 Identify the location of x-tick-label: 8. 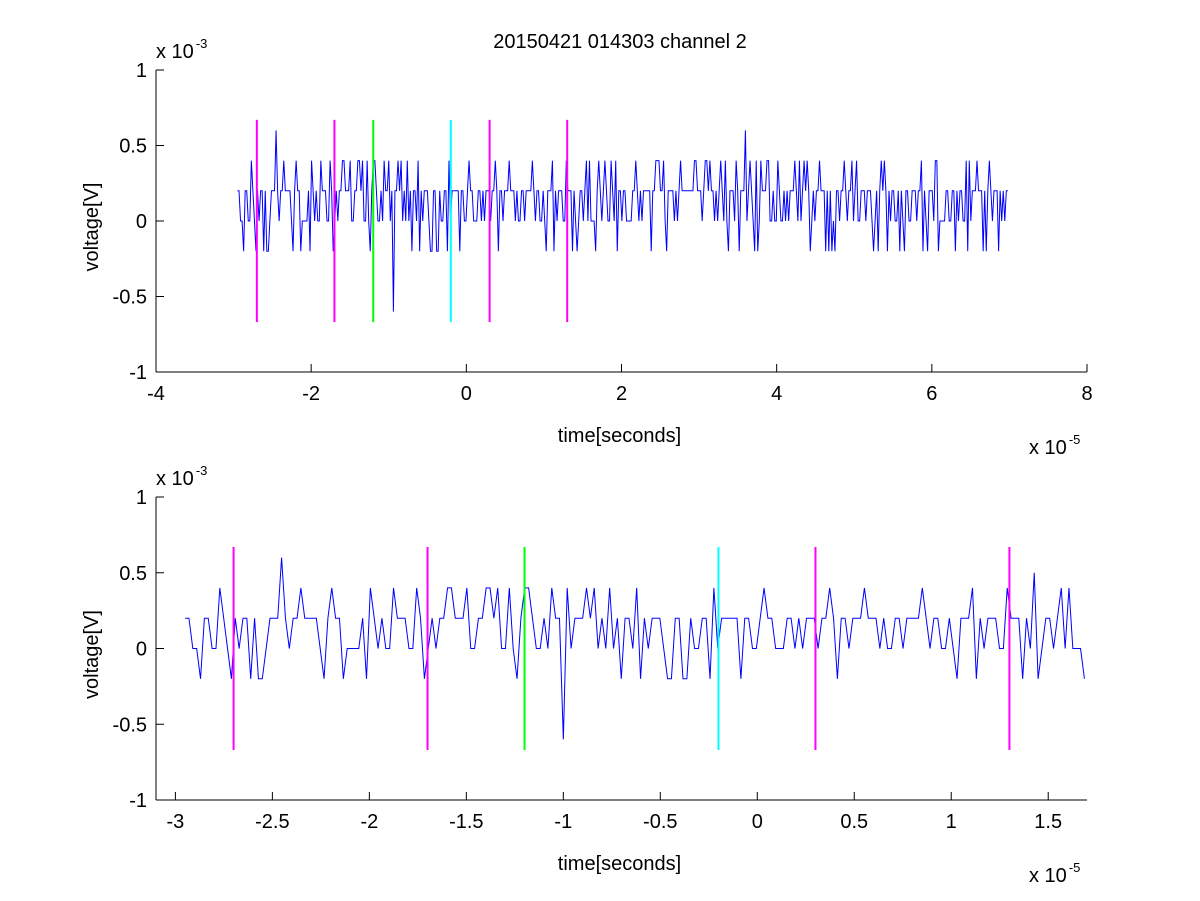
(1086, 394).